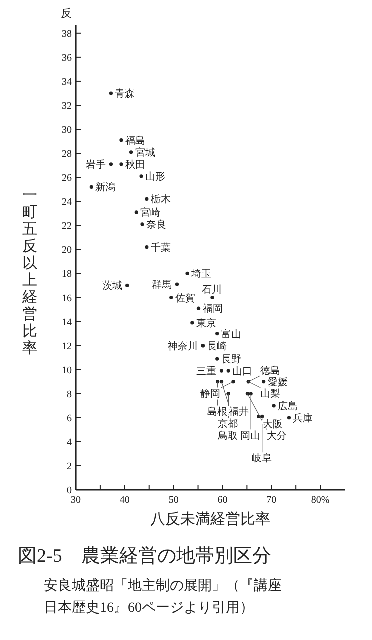 This screenshot has width=372, height=640. What do you see at coordinates (173, 500) in the screenshot?
I see `x-tick-label: 50` at bounding box center [173, 500].